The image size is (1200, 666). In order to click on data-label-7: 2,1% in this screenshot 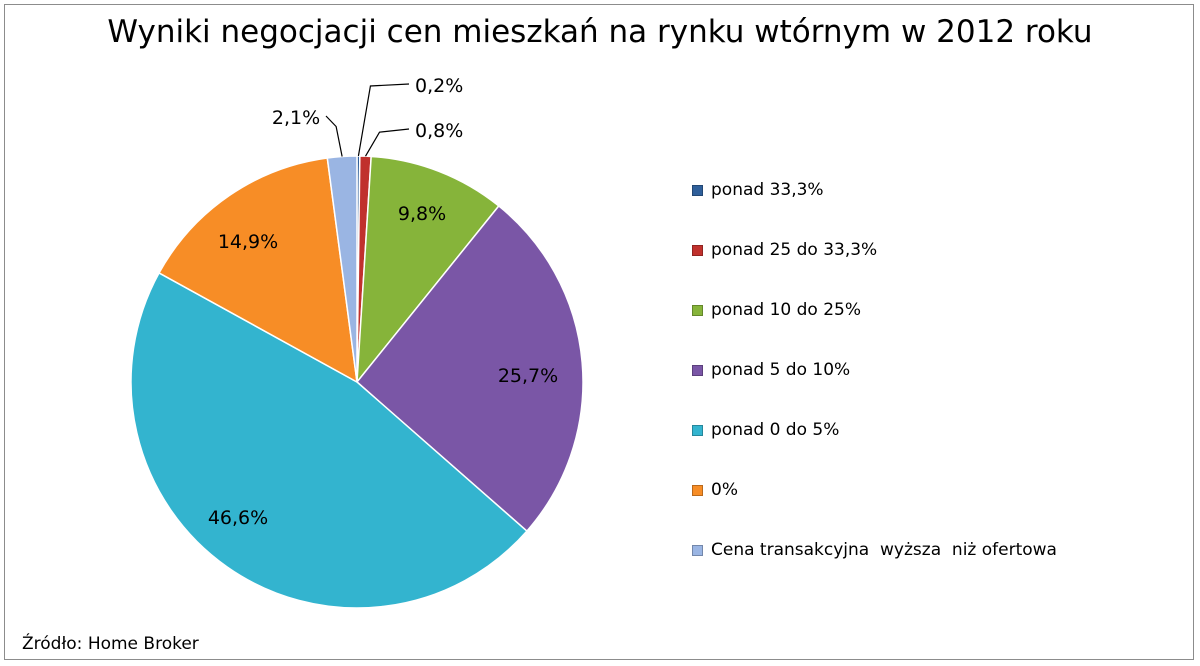, I will do `click(296, 118)`.